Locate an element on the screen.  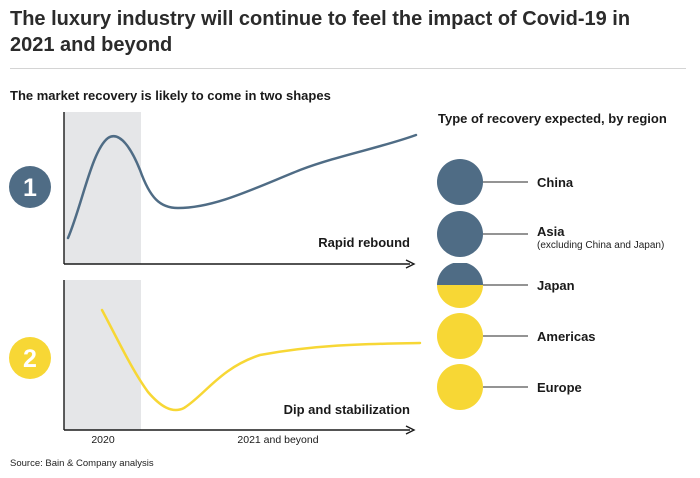
region-asia-circle is located at coordinates (460, 234).